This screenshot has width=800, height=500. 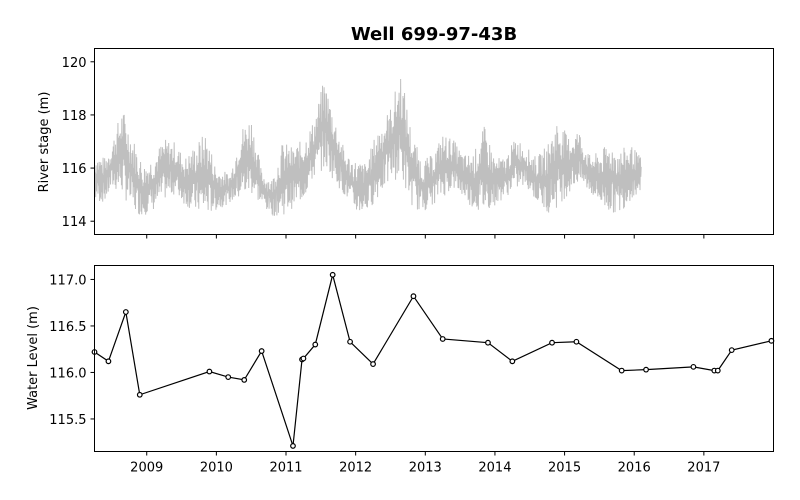 What do you see at coordinates (285, 468) in the screenshot?
I see `water-level-xtick-label: 2011` at bounding box center [285, 468].